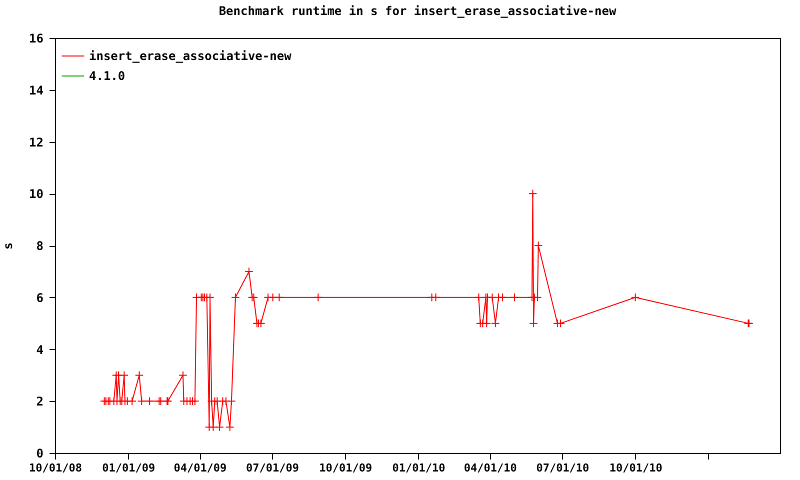 The width and height of the screenshot is (800, 480). What do you see at coordinates (345, 468) in the screenshot?
I see `x-tick-label: 10/01/09` at bounding box center [345, 468].